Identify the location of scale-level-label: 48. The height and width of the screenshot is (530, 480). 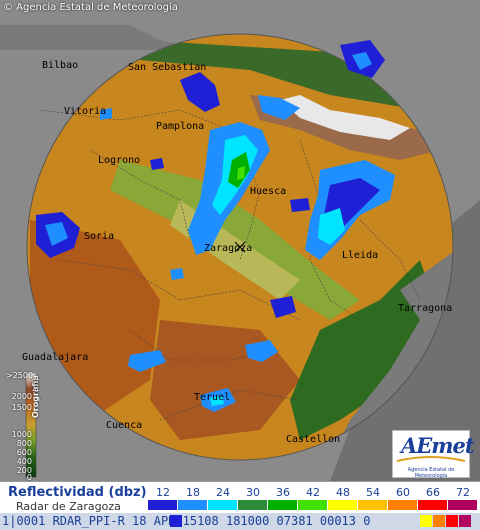
(343, 492).